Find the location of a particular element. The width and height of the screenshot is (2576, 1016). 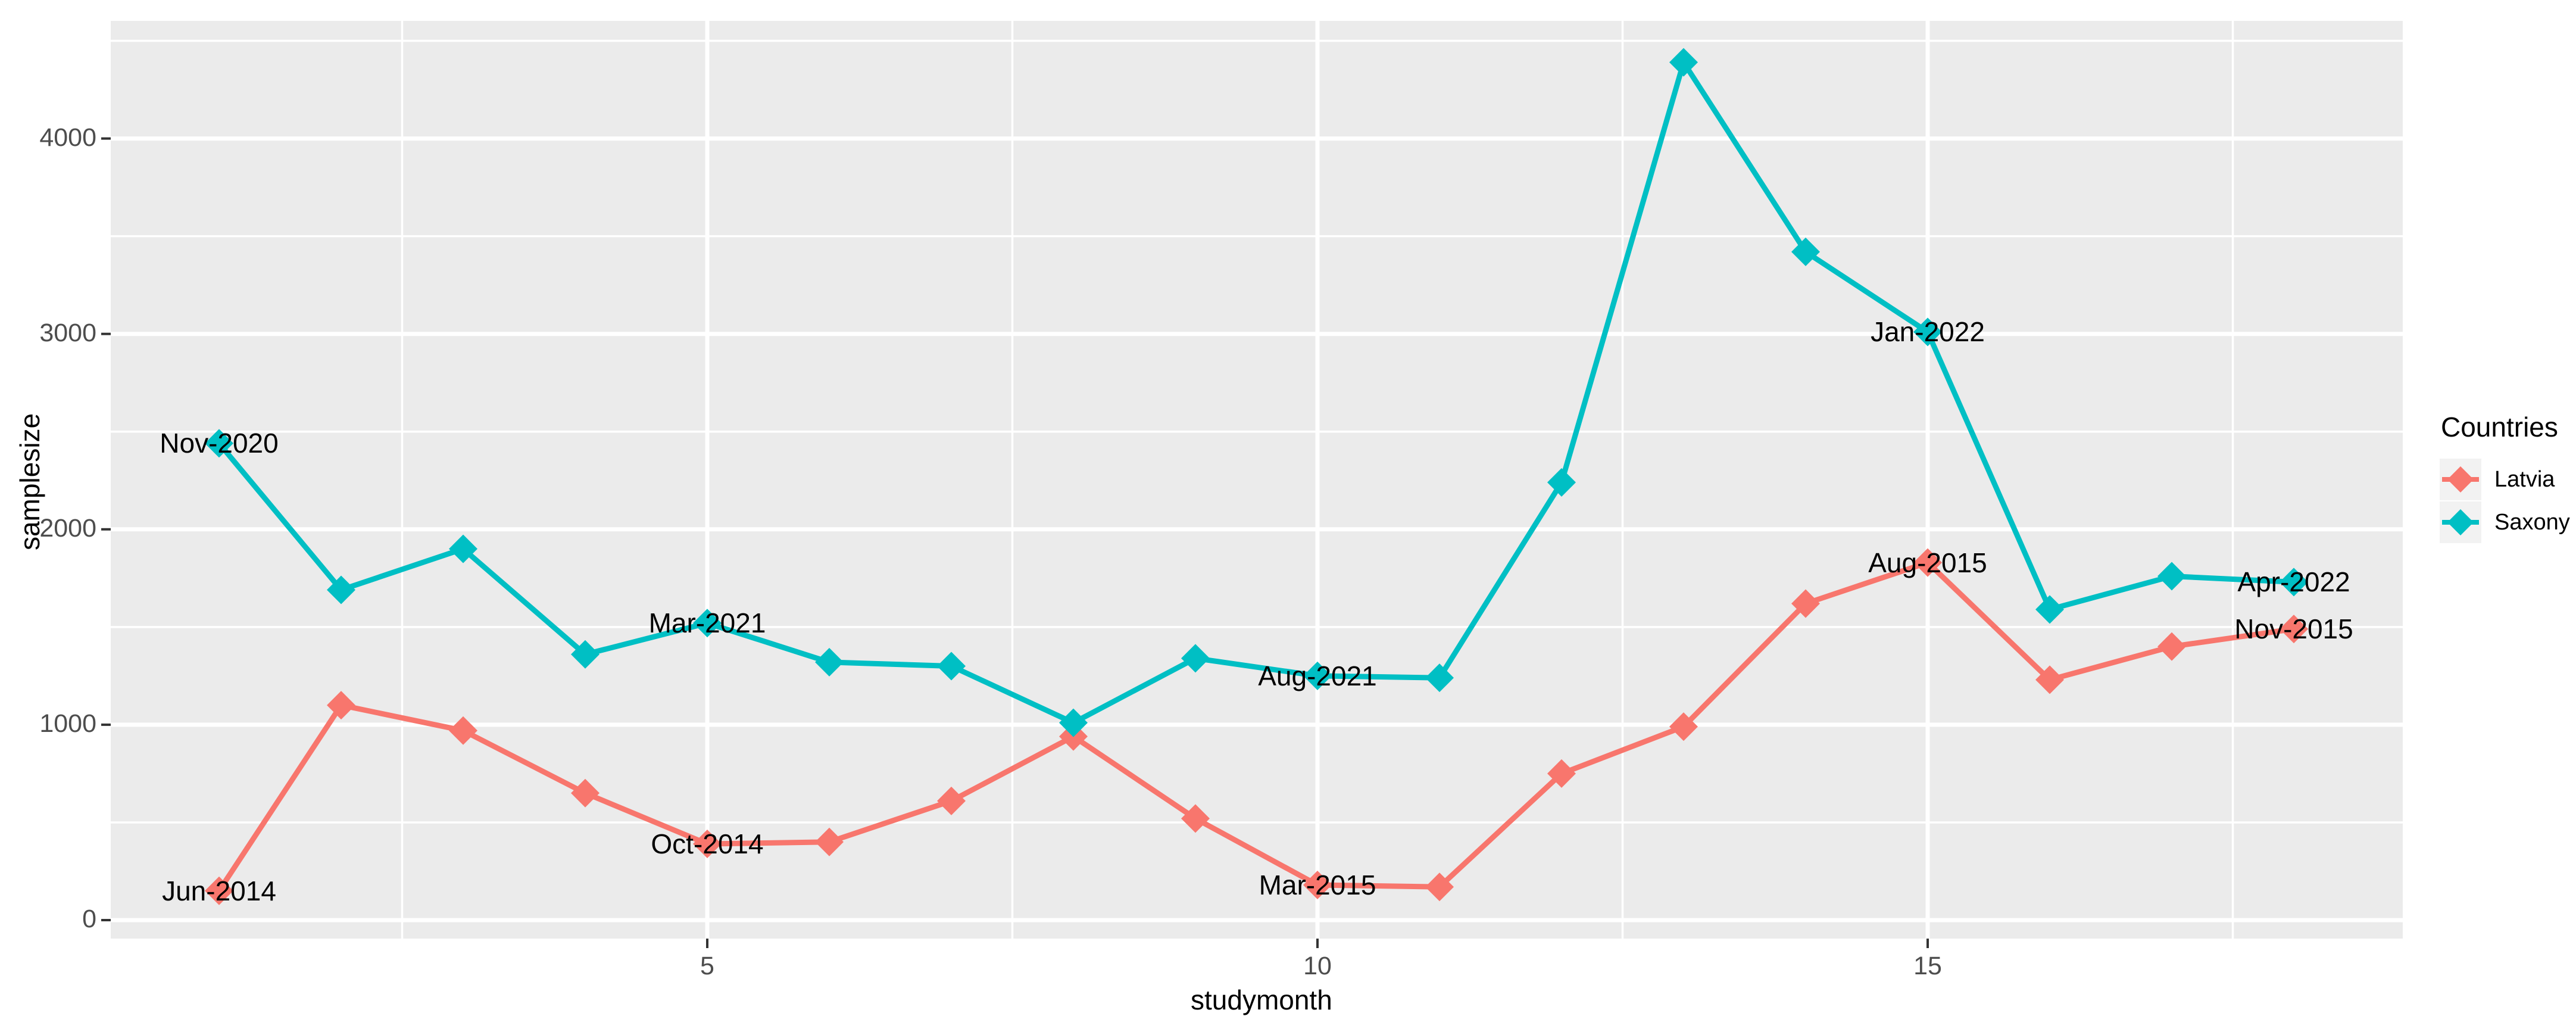

point-label: Jun-2014 is located at coordinates (219, 890).